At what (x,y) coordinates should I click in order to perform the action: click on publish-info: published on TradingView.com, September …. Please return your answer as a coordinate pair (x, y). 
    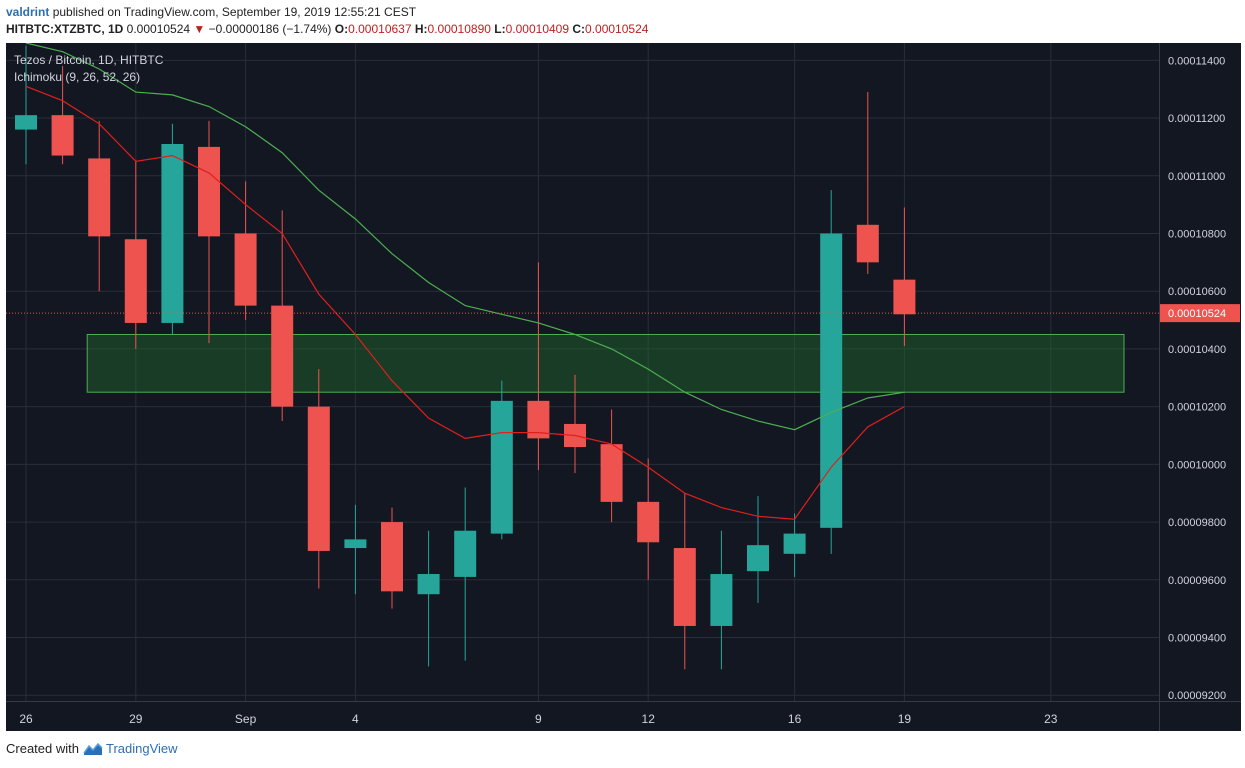
    Looking at the image, I should click on (234, 12).